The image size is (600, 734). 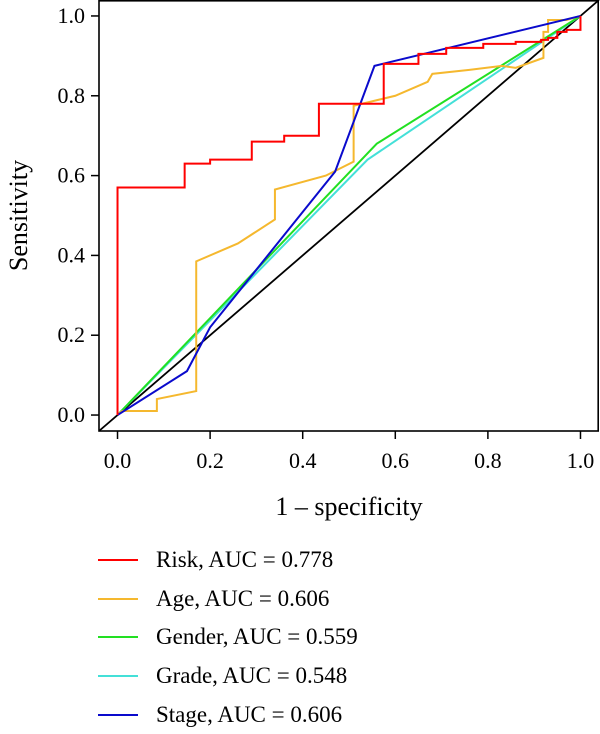 What do you see at coordinates (118, 676) in the screenshot?
I see `legend-swatch-grade` at bounding box center [118, 676].